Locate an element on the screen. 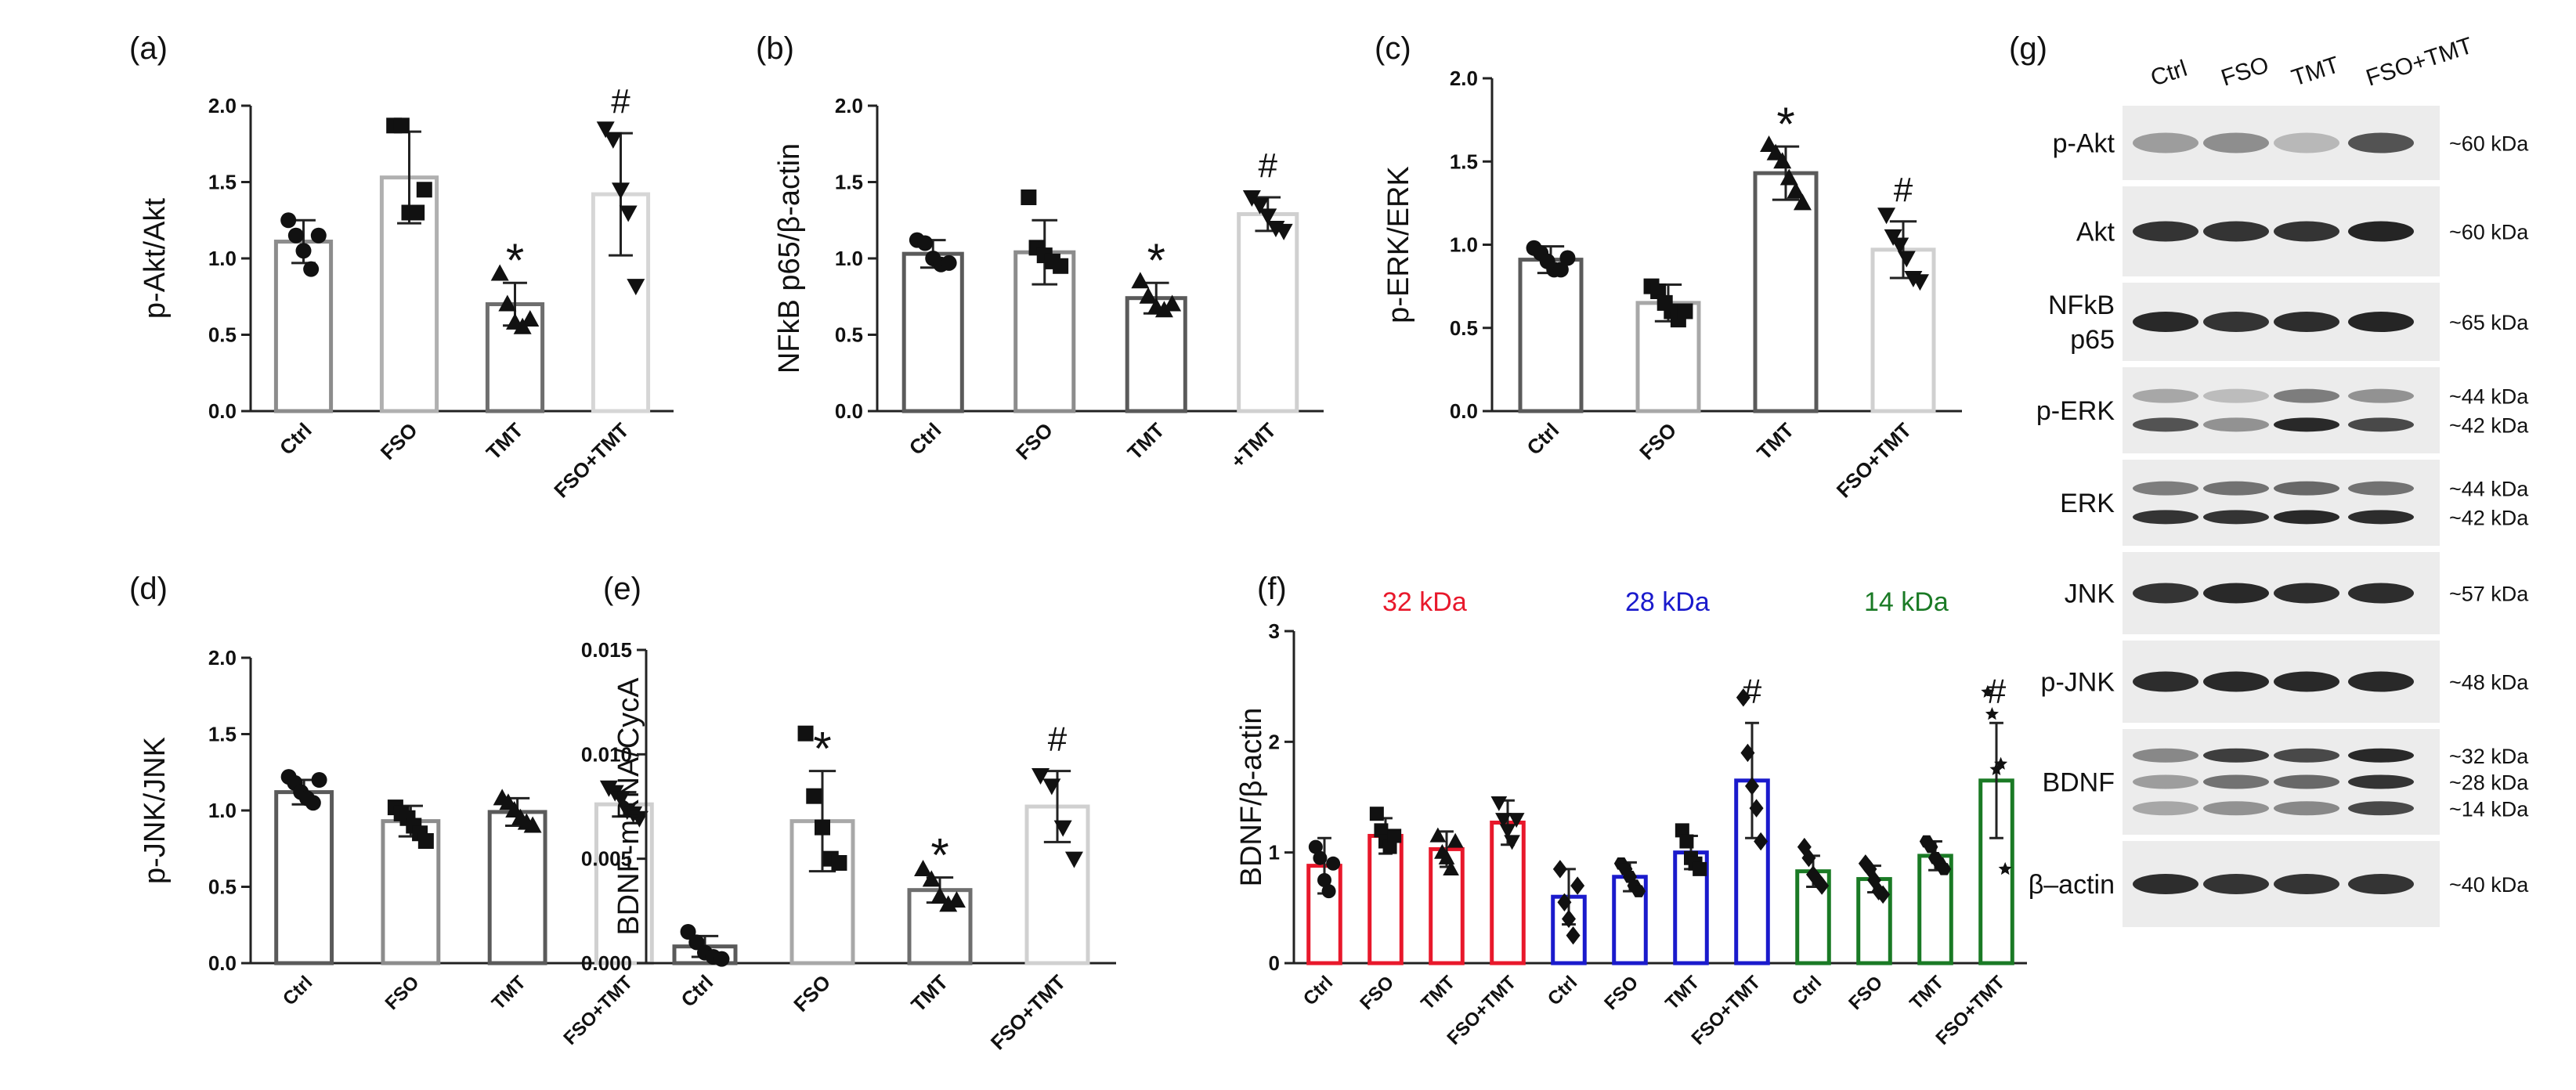 The height and width of the screenshot is (1090, 2576). y-tick-label: 2 is located at coordinates (1274, 741).